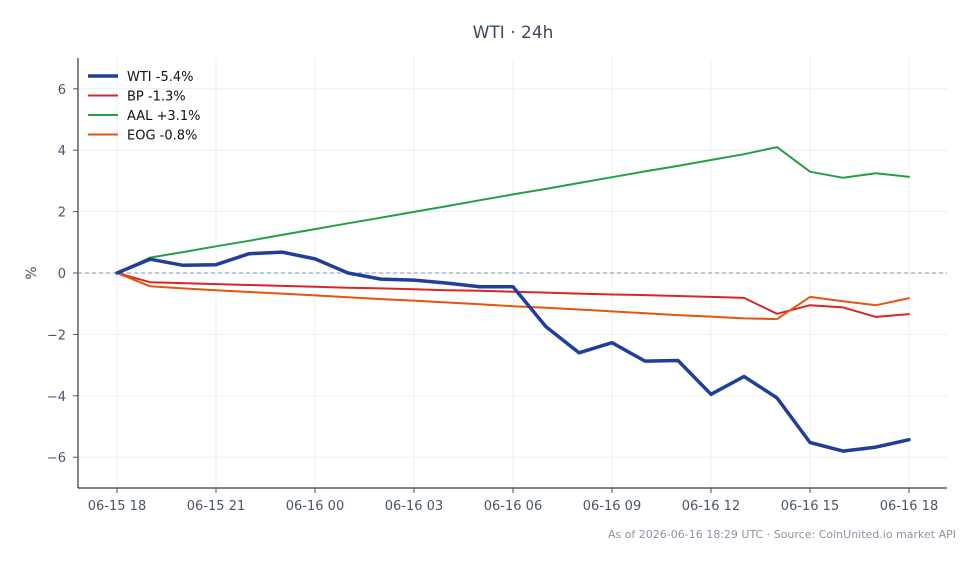  I want to click on x-tick-label: 06-16 09, so click(612, 506).